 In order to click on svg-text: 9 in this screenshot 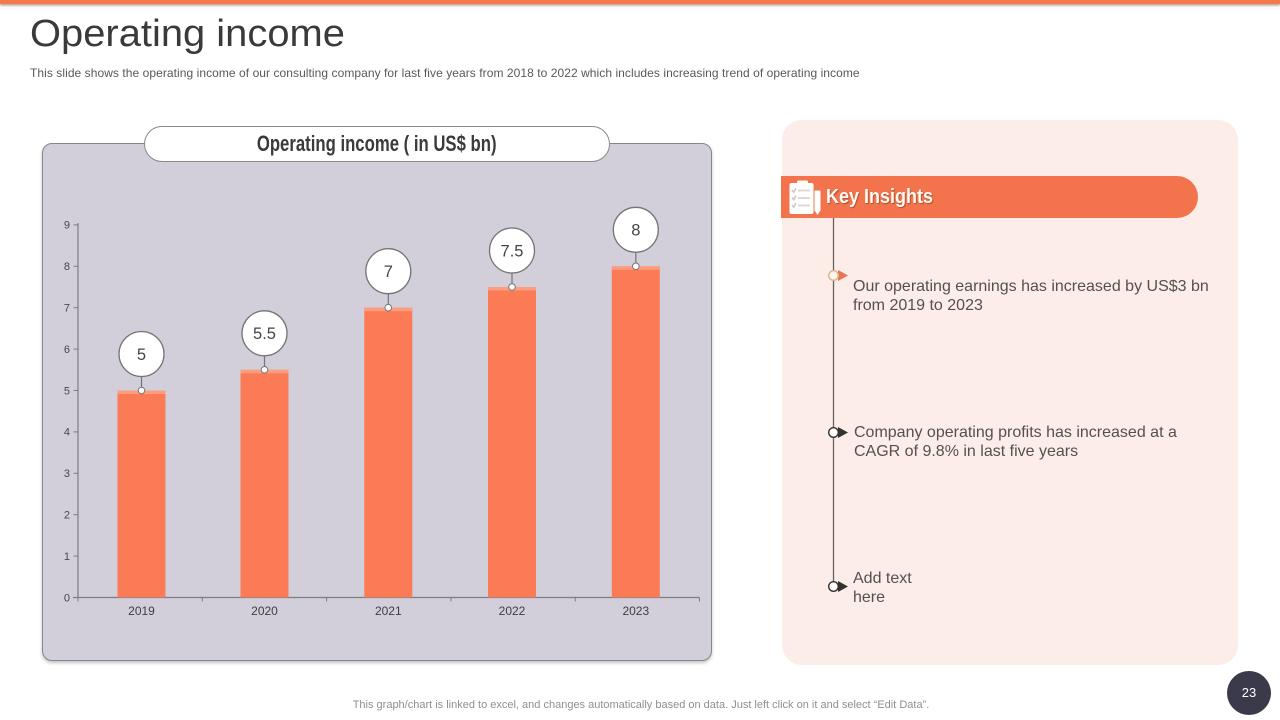, I will do `click(67, 226)`.